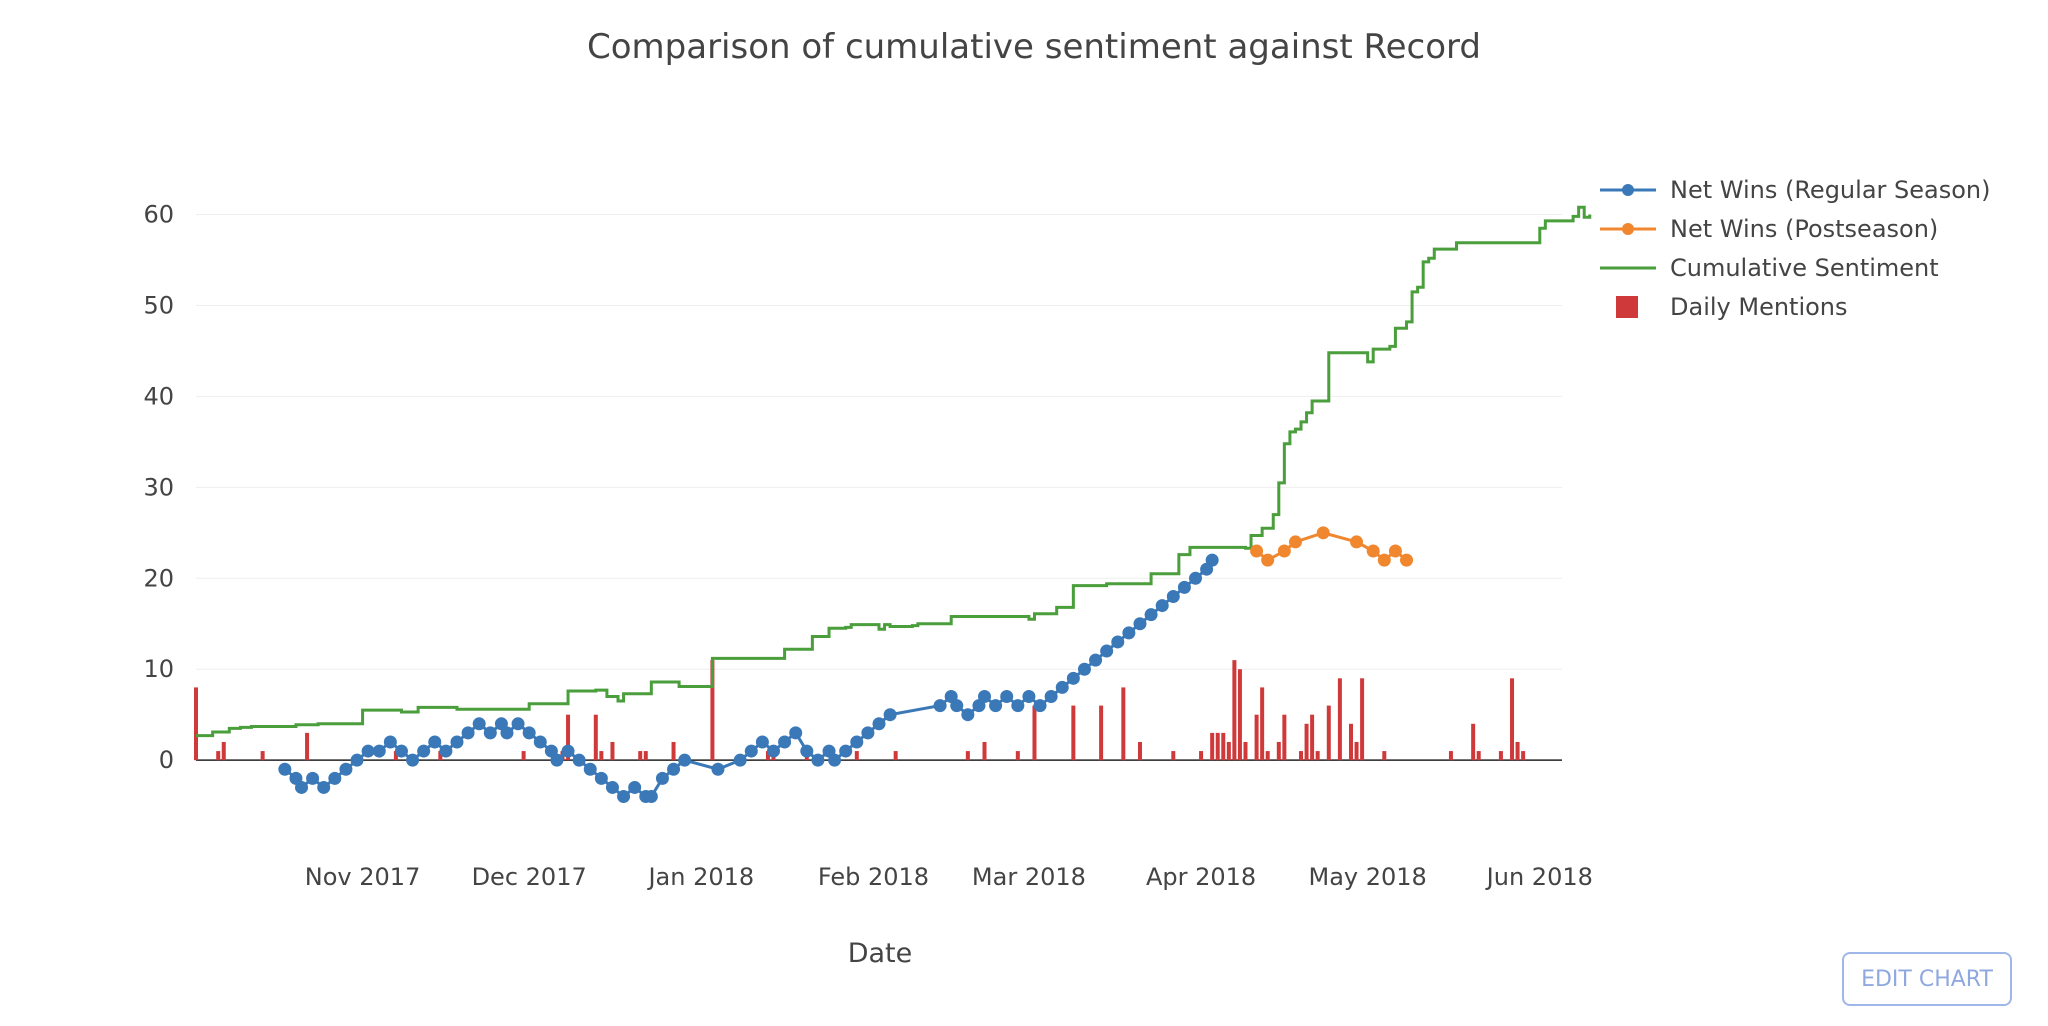 The height and width of the screenshot is (1026, 2048). What do you see at coordinates (158, 396) in the screenshot?
I see `y-tick-label: 40` at bounding box center [158, 396].